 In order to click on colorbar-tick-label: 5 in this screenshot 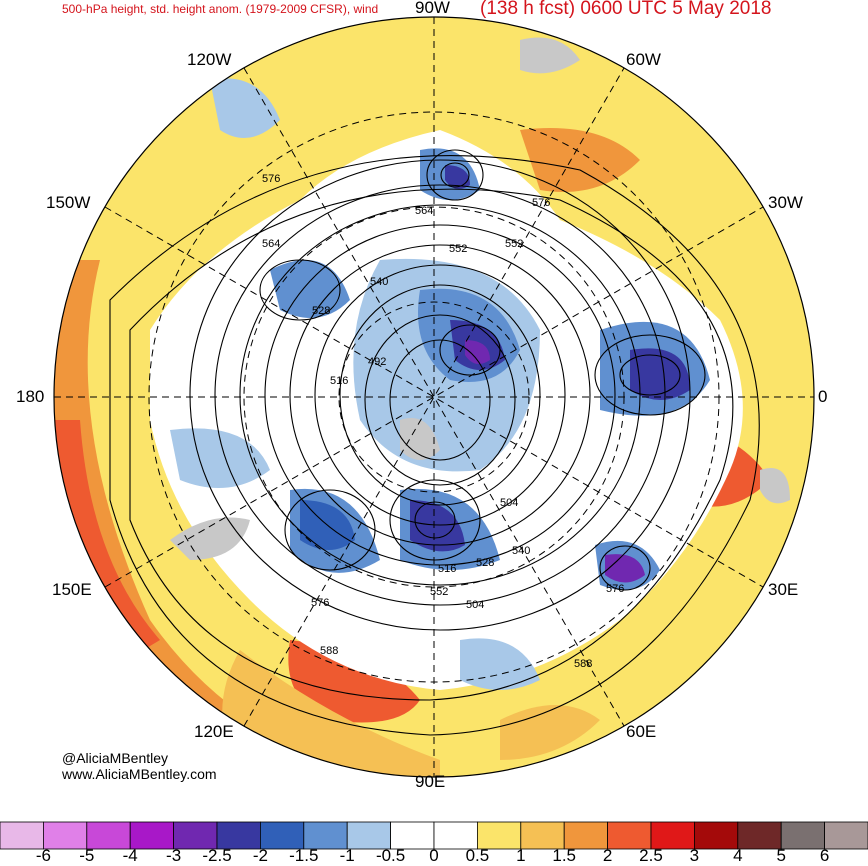, I will do `click(781, 855)`.